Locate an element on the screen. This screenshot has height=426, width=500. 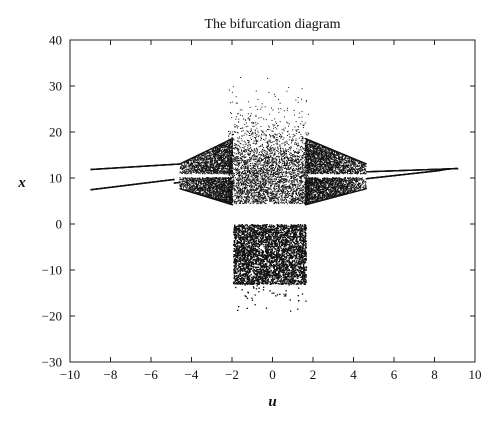
chart-title: The bifurcation diagram is located at coordinates (272, 24).